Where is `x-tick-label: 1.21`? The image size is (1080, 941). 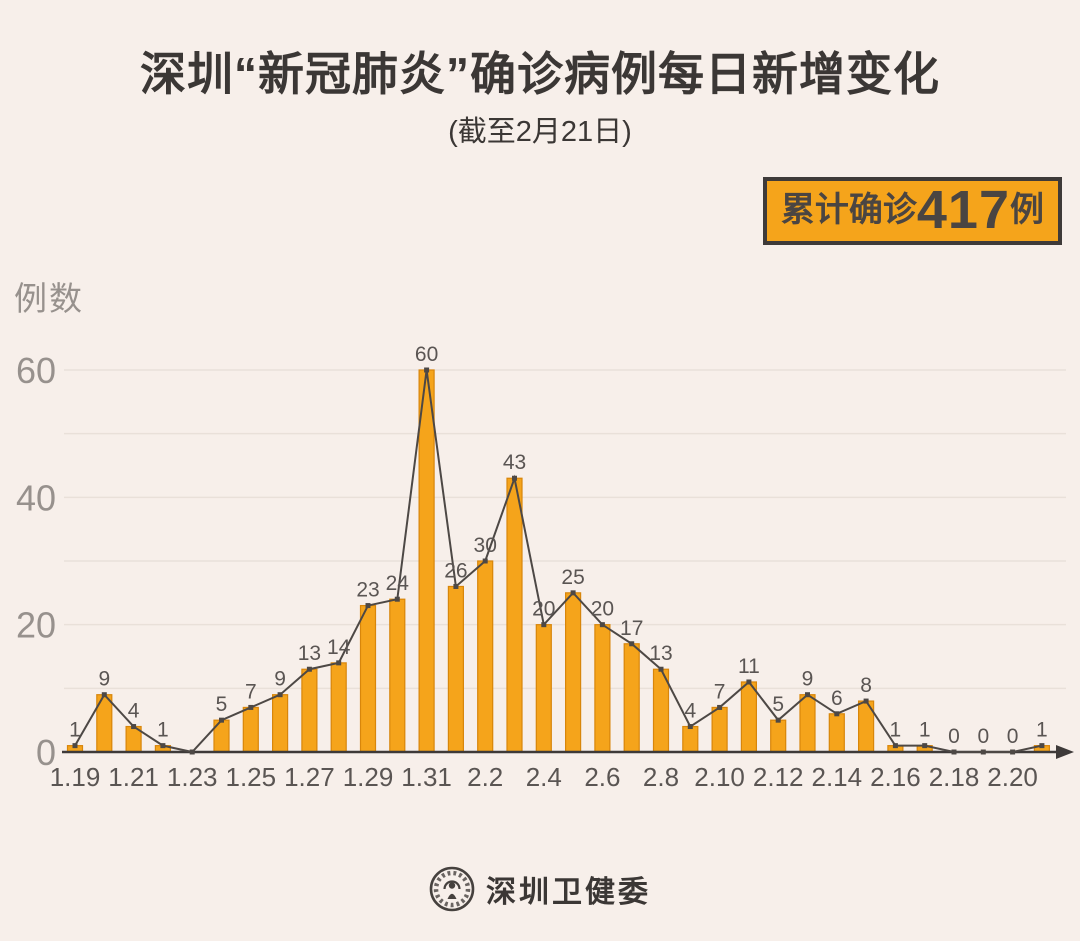 x-tick-label: 1.21 is located at coordinates (133, 777).